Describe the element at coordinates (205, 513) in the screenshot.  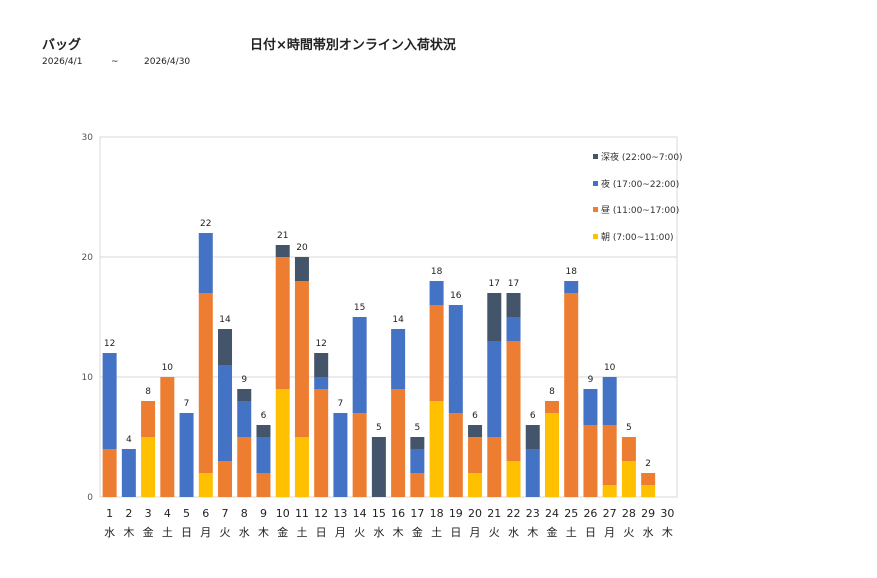
I see `x-tick-label: 6` at that location.